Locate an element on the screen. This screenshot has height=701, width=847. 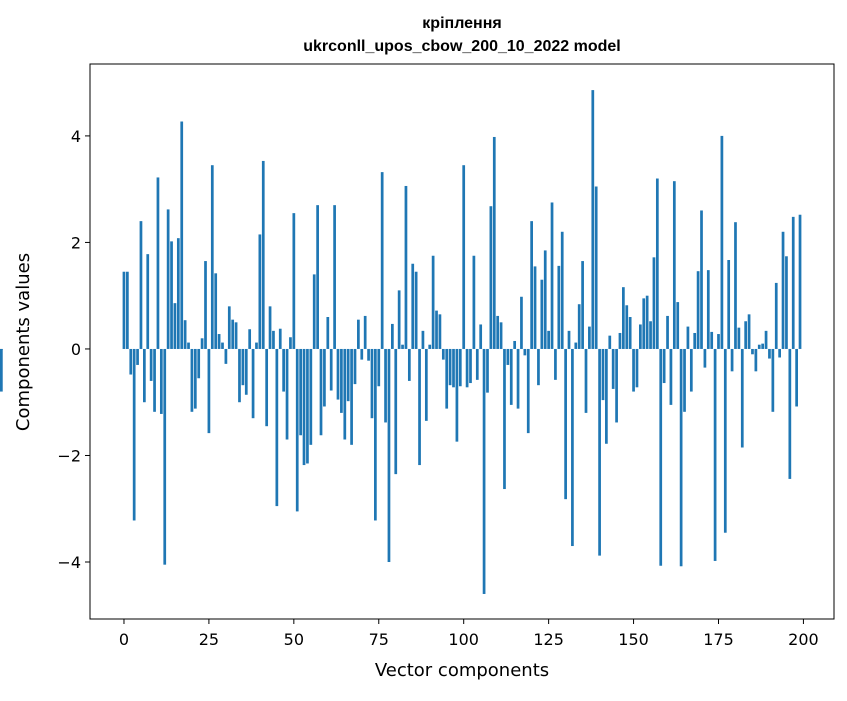
bar-component-undefined is located at coordinates (1, 370).